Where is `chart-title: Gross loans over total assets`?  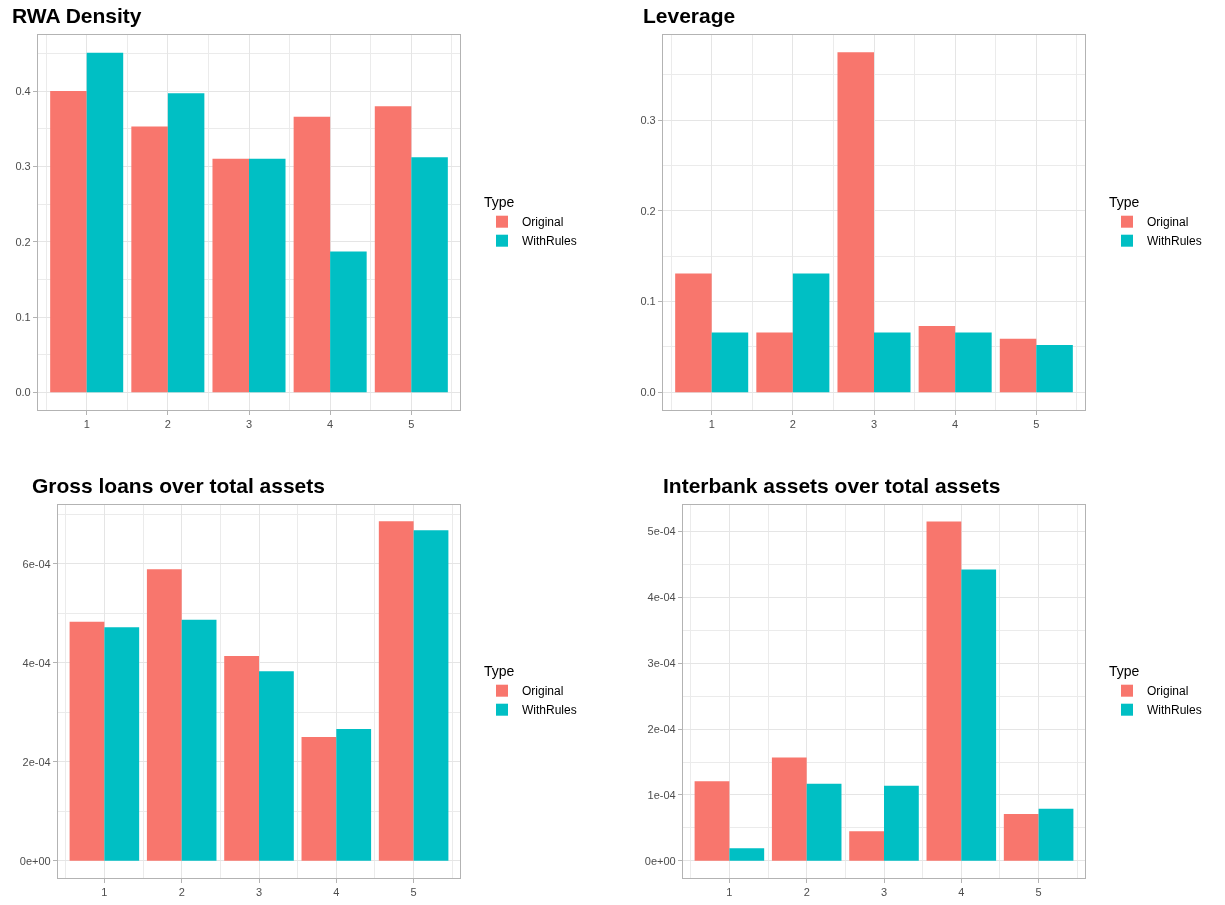
chart-title: Gross loans over total assets is located at coordinates (178, 485).